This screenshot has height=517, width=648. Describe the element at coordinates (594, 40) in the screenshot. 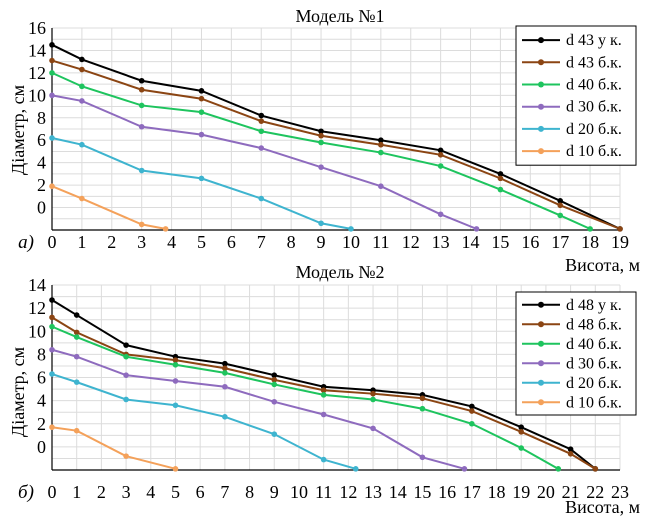

I see `legend-entry: d 43 у к.` at that location.